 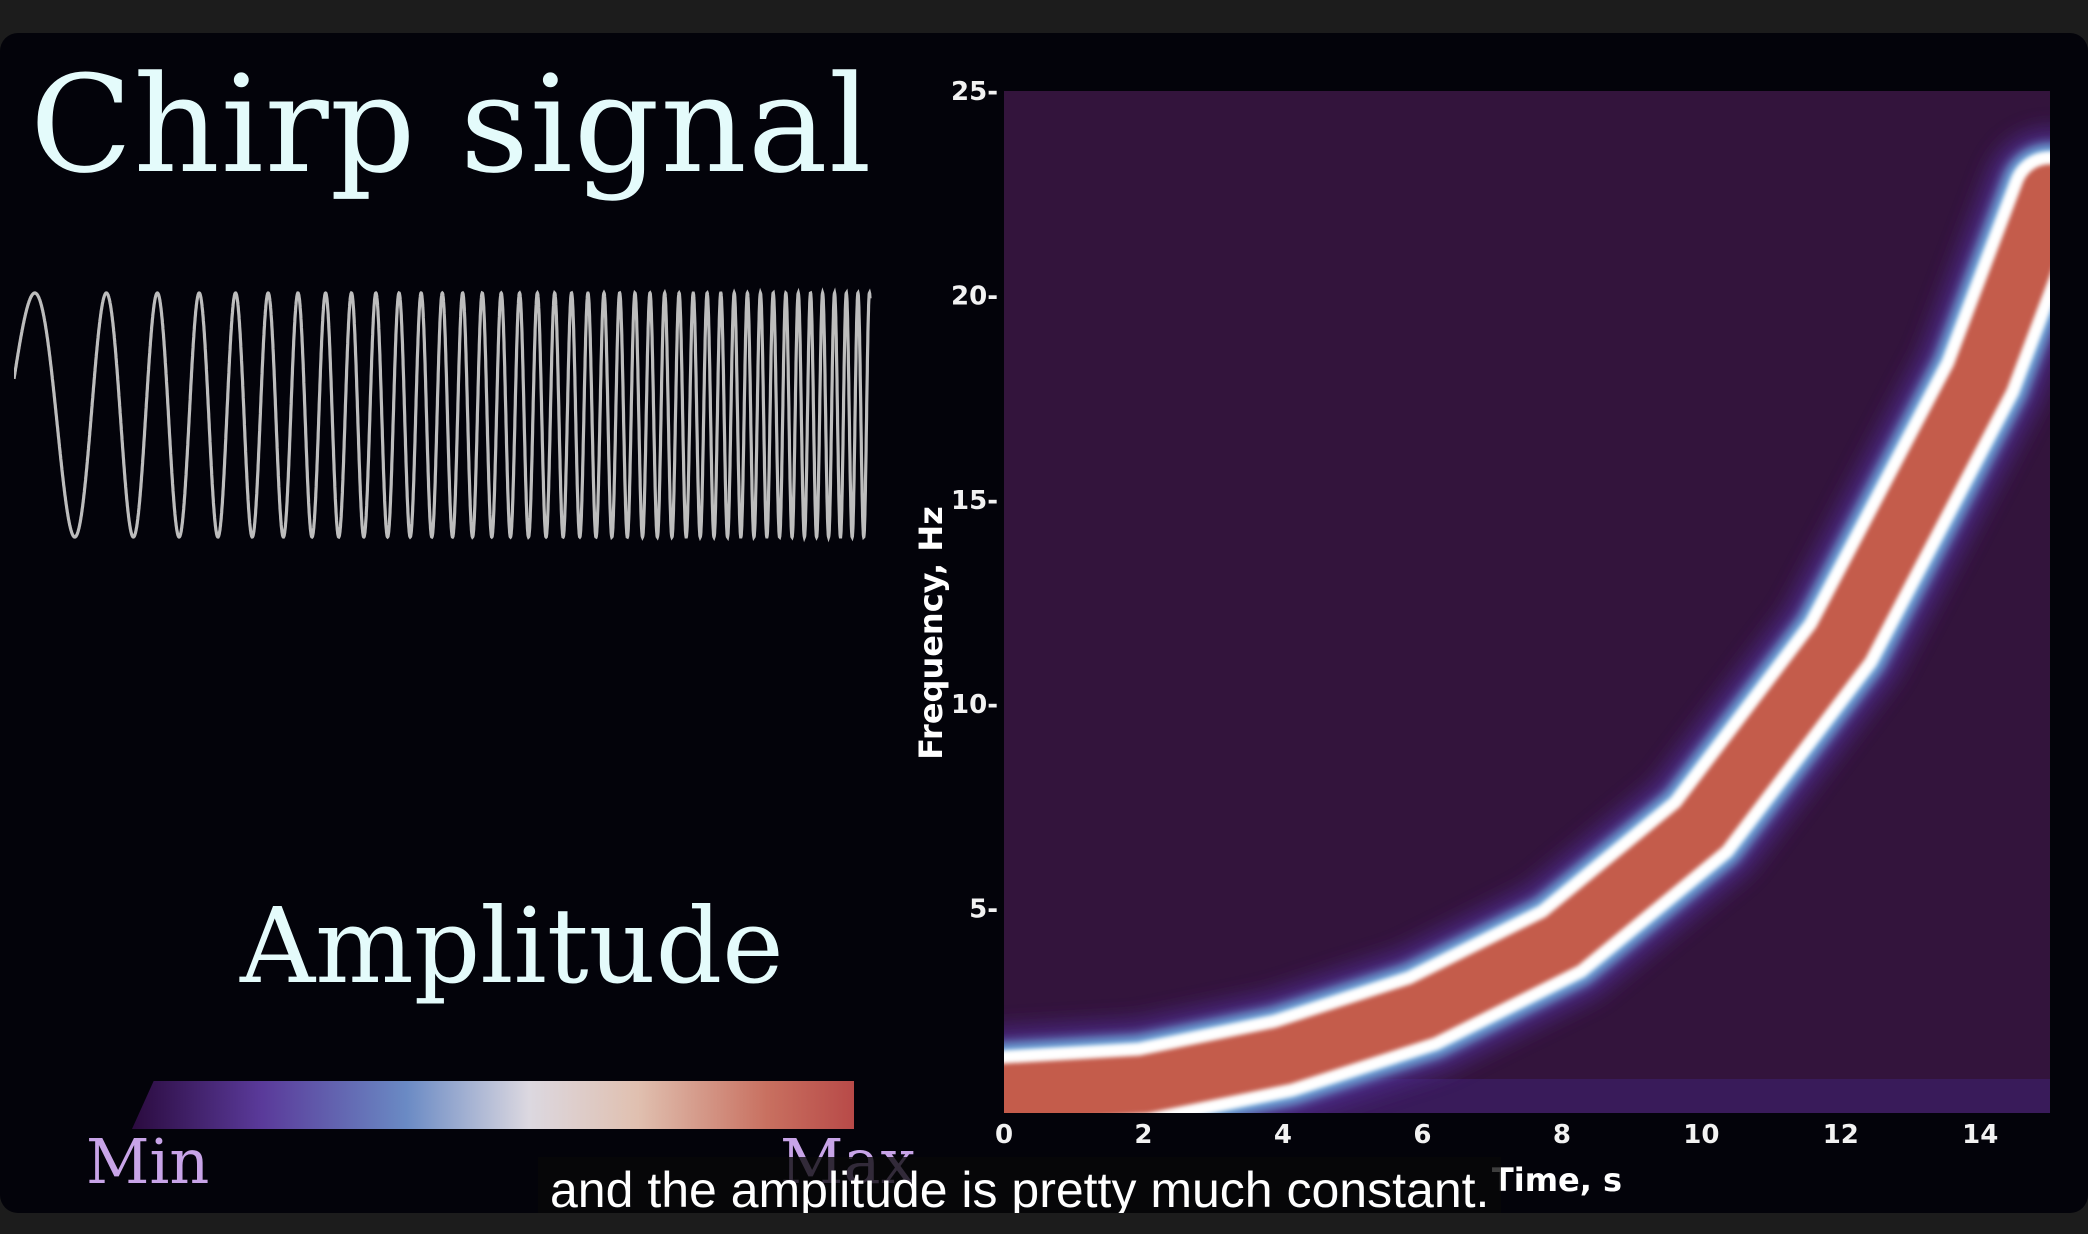 What do you see at coordinates (1143, 1135) in the screenshot?
I see `x-tick-label: 2` at bounding box center [1143, 1135].